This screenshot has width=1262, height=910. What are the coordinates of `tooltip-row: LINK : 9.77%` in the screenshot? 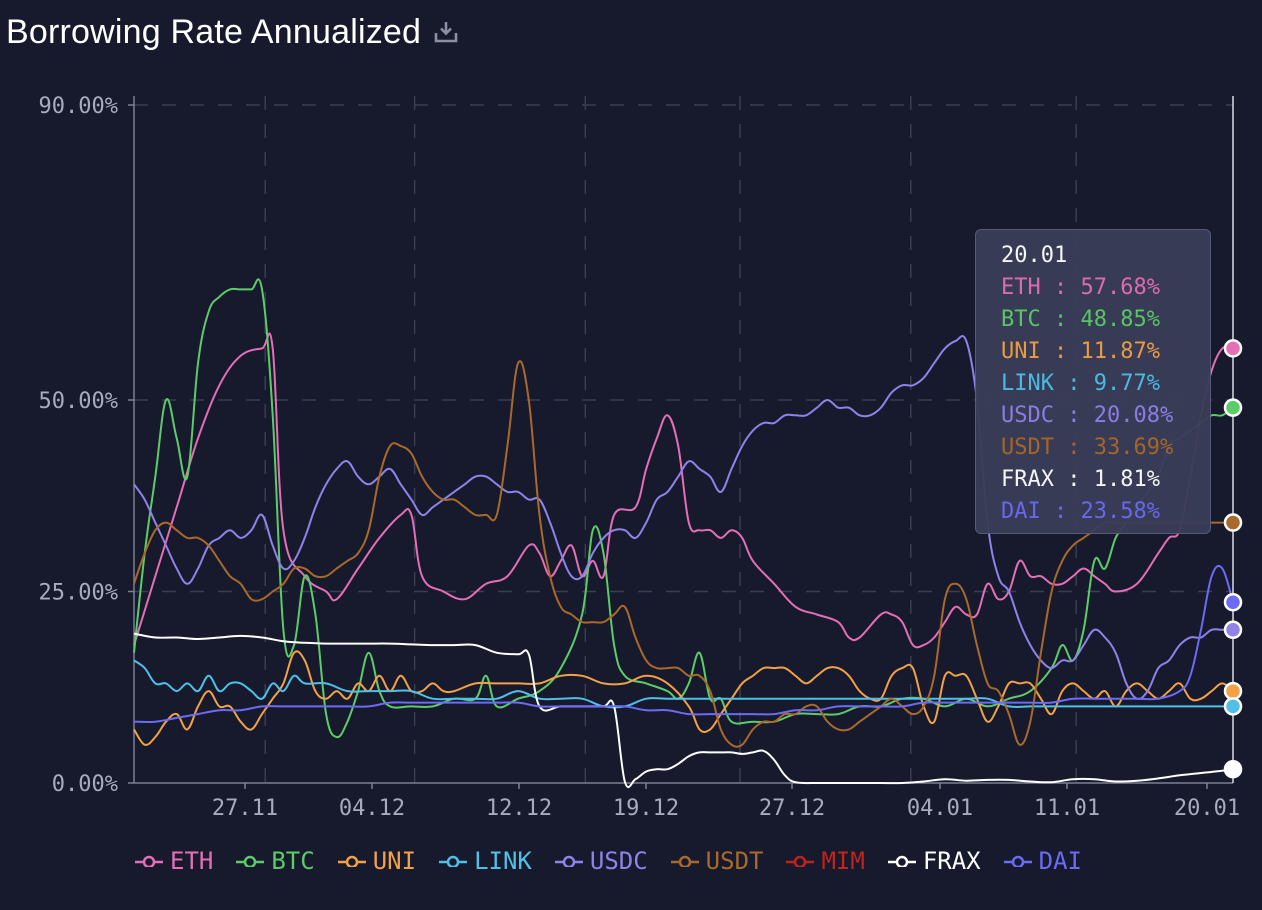 It's located at (1080, 383).